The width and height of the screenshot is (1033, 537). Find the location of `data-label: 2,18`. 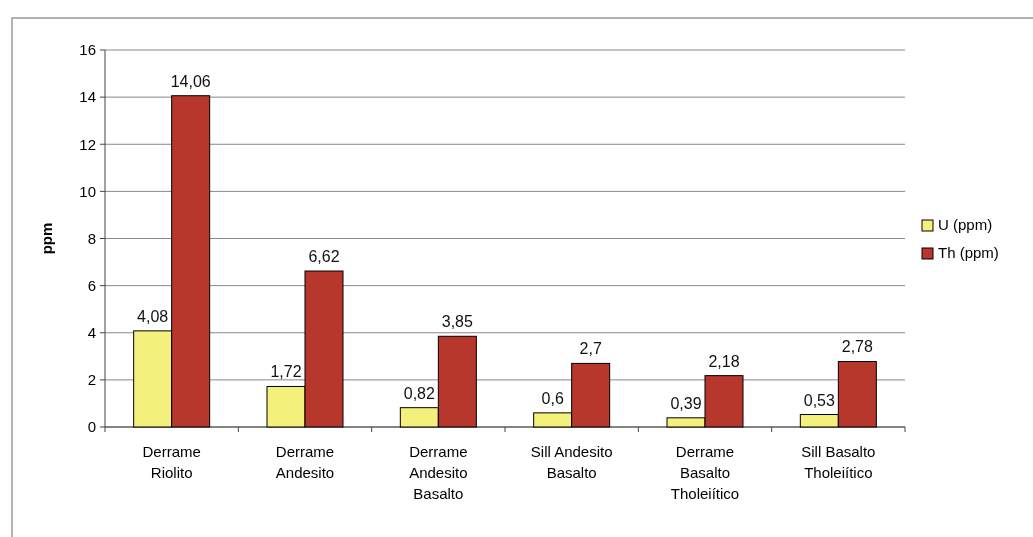

data-label: 2,18 is located at coordinates (724, 361).